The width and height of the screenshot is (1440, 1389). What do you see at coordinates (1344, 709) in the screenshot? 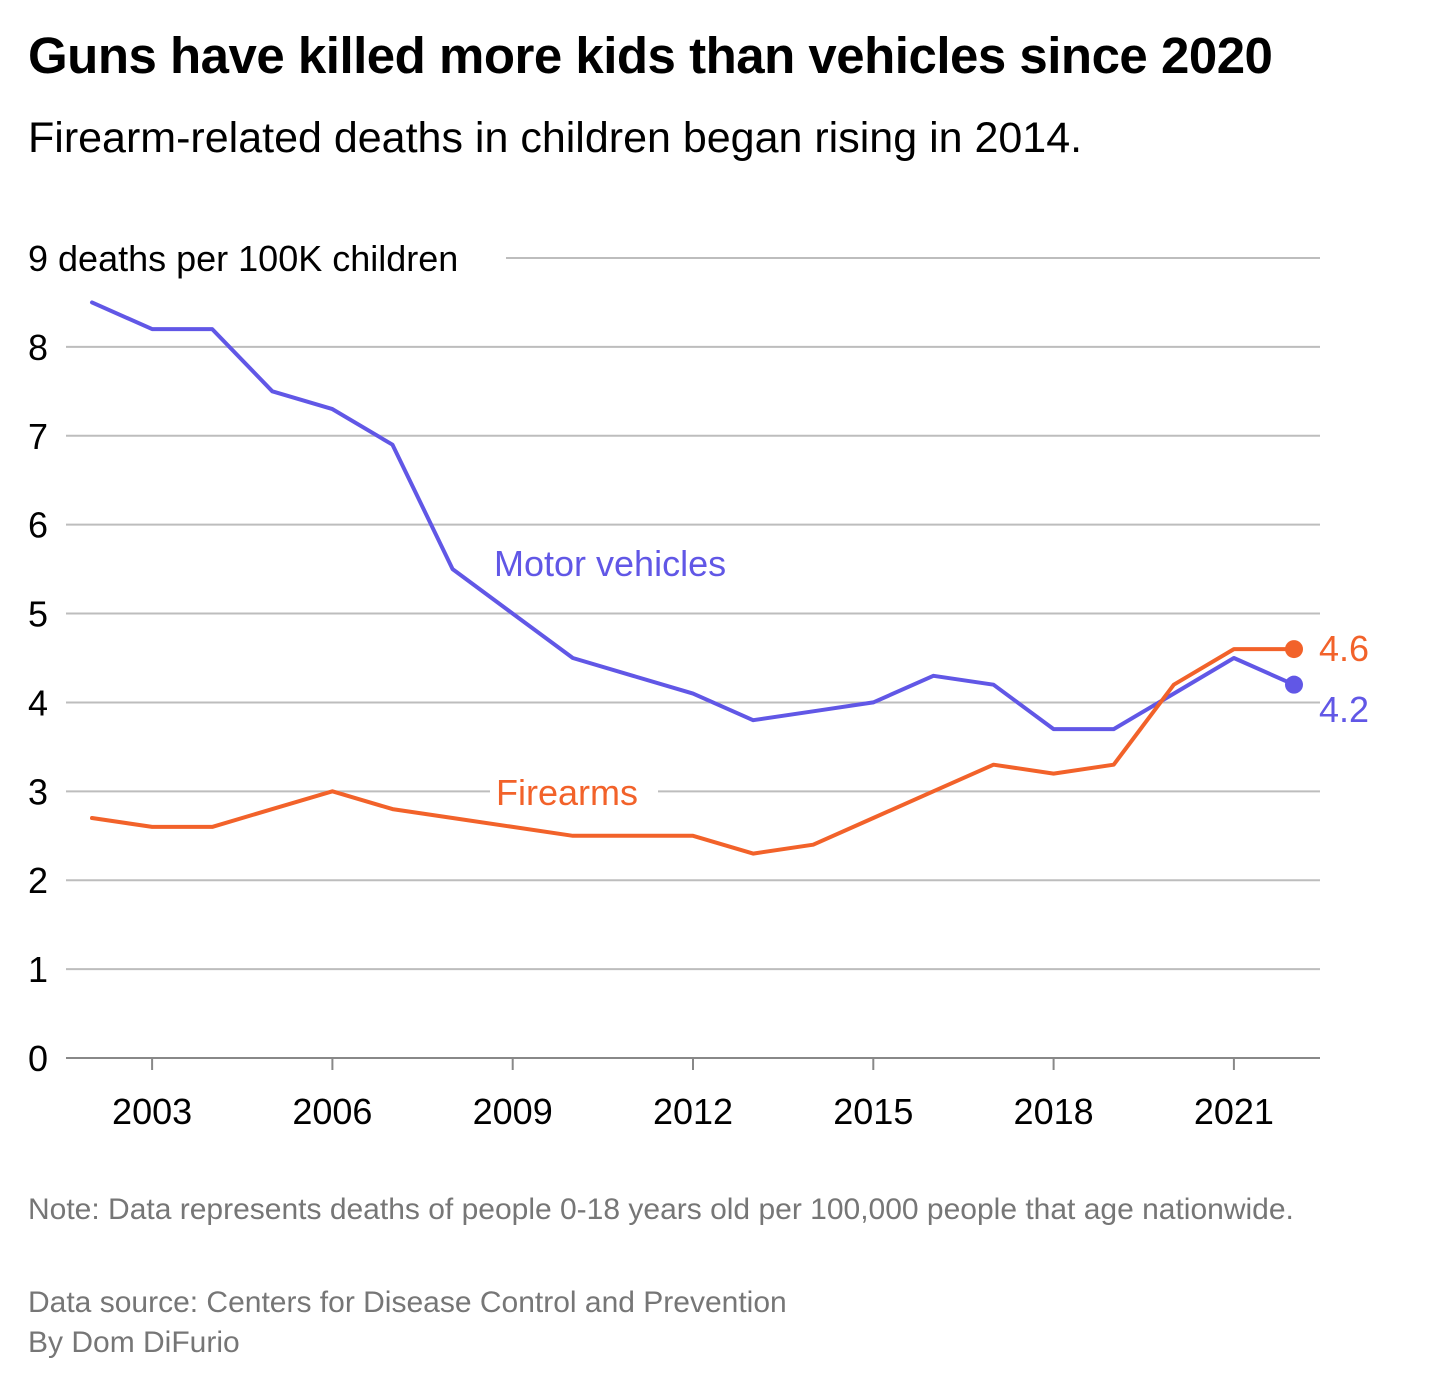
I see `motor-vehicles-end-value-label: 4.2` at bounding box center [1344, 709].